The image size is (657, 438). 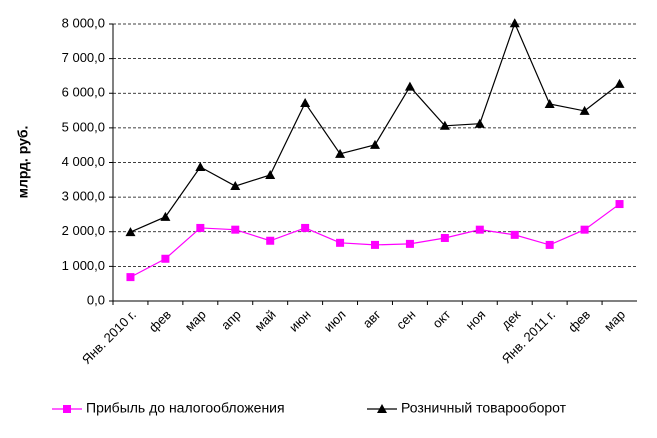 I want to click on legend-label: Прибыль до налогообложения, so click(x=185, y=408).